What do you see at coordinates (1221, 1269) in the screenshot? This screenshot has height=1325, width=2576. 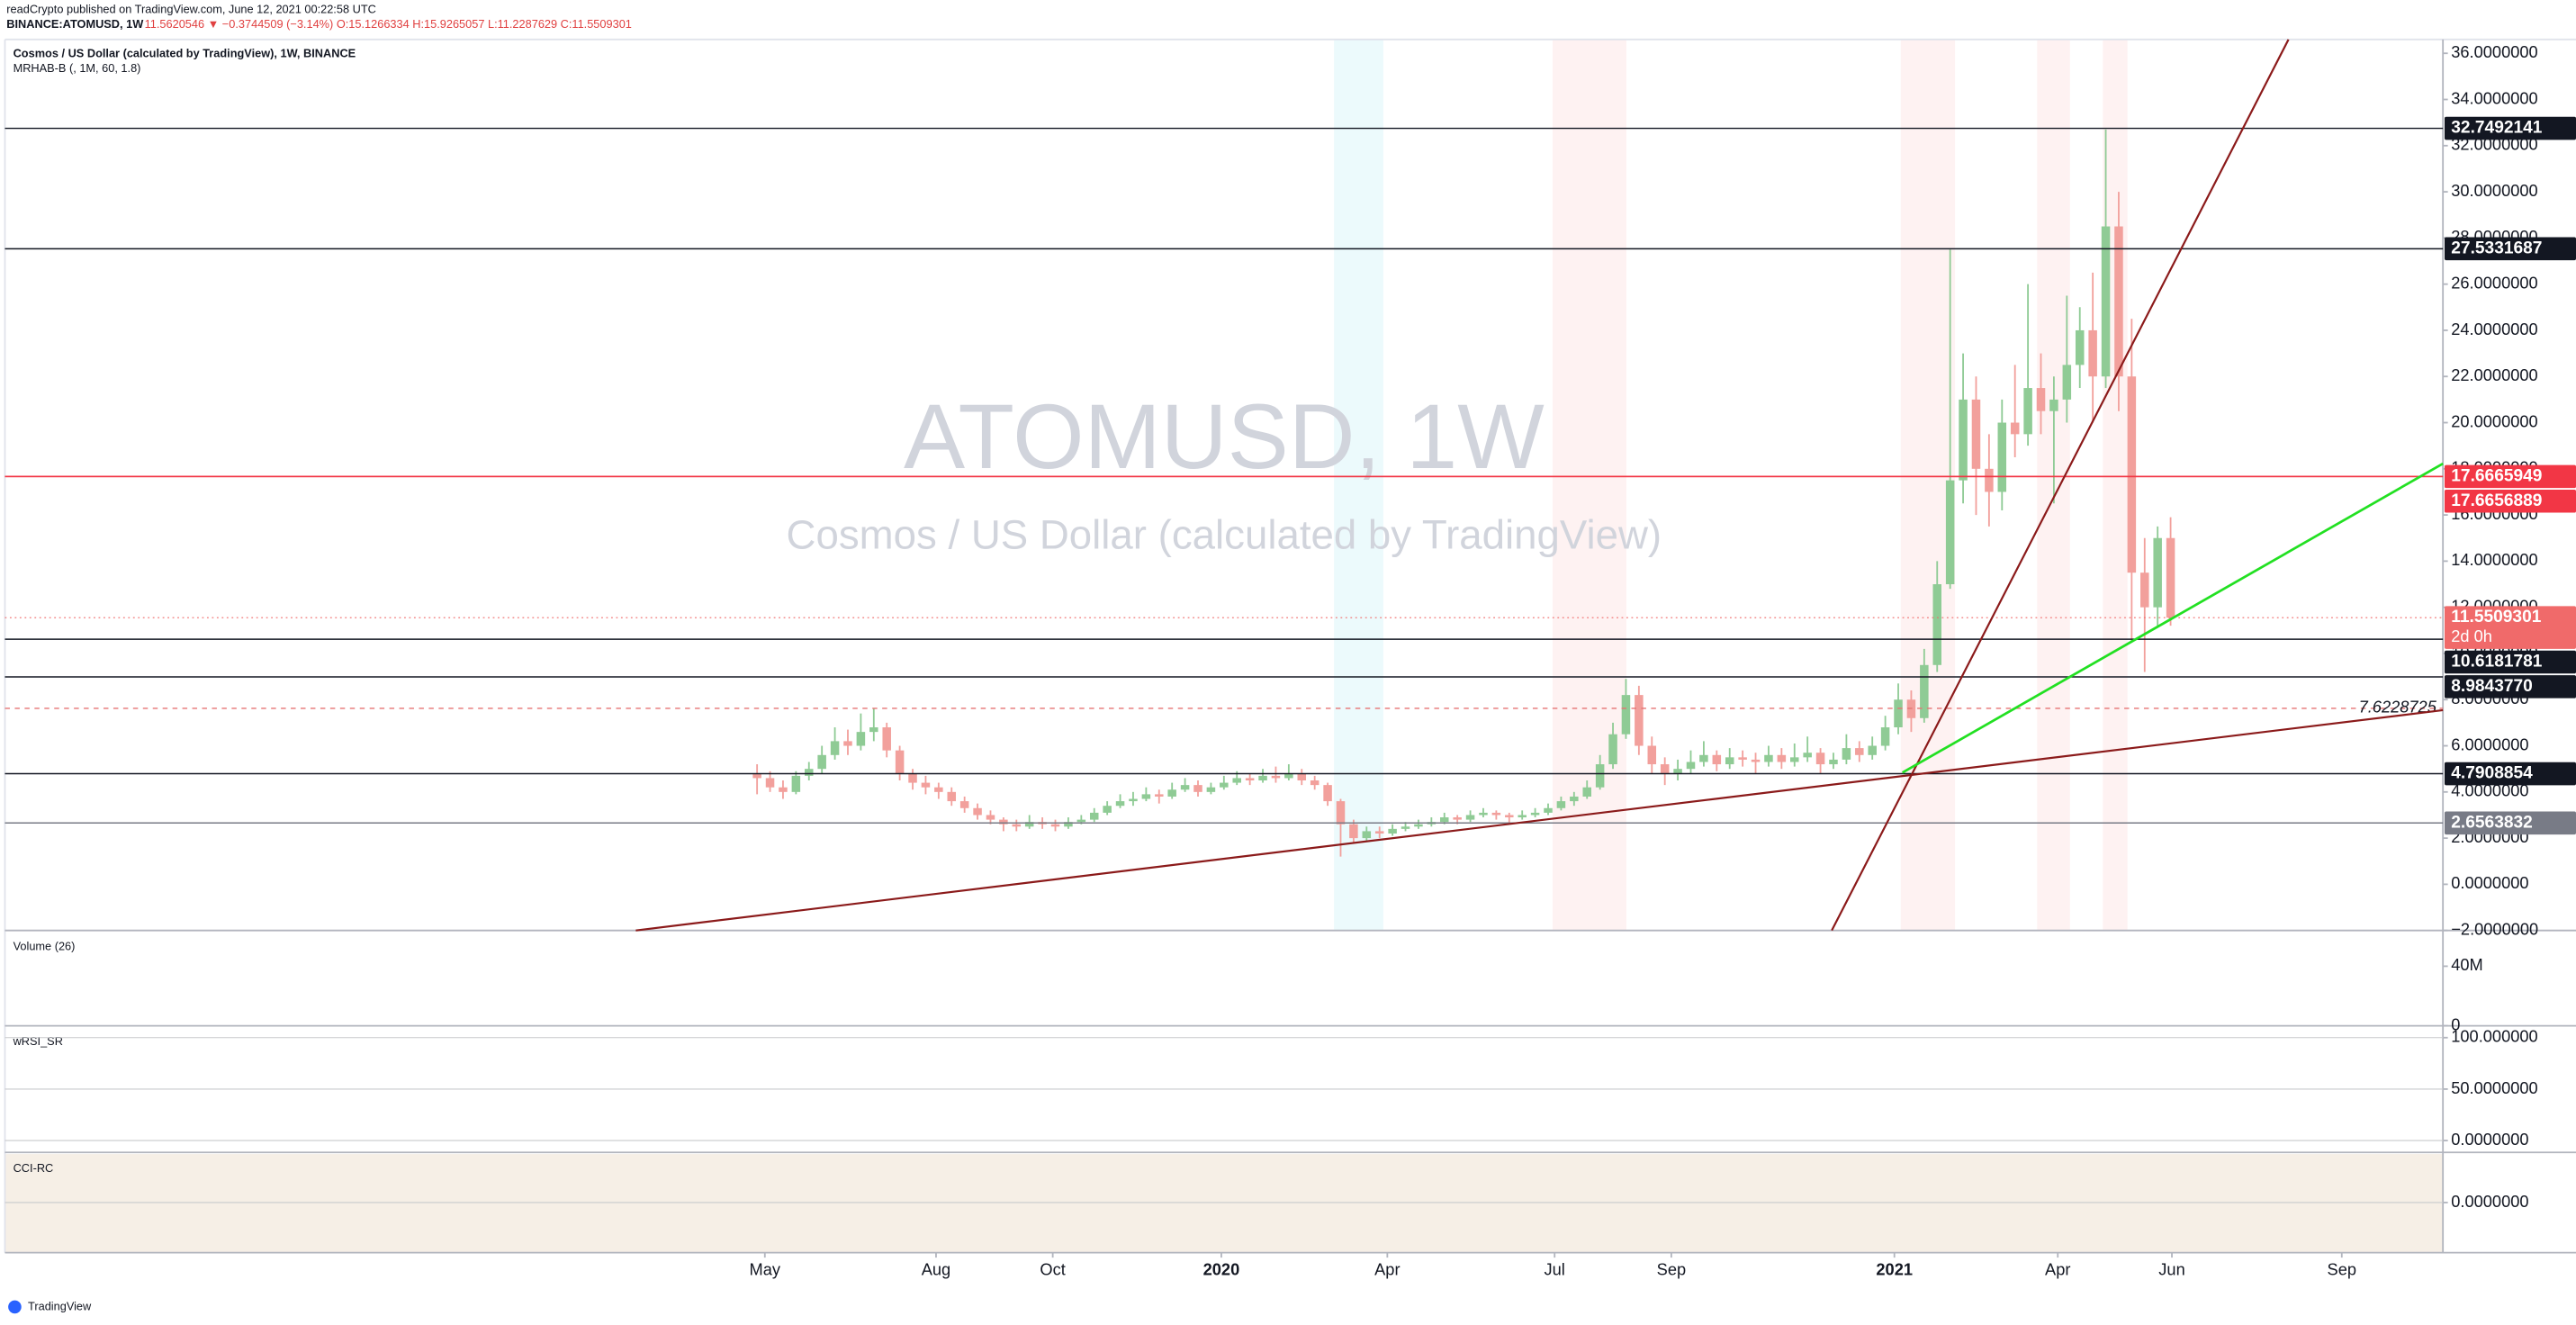 I see `x-tick-label: 2020` at bounding box center [1221, 1269].